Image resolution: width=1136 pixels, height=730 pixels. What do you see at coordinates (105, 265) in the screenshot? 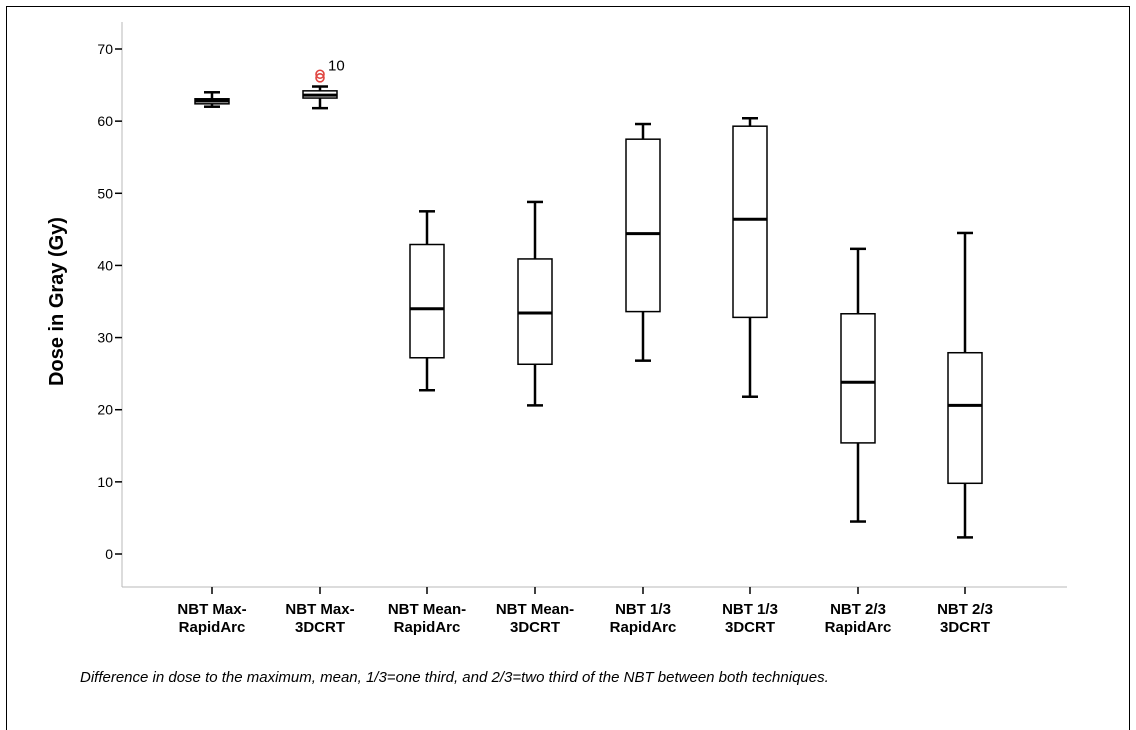
I see `y-tick-label: 40` at bounding box center [105, 265].